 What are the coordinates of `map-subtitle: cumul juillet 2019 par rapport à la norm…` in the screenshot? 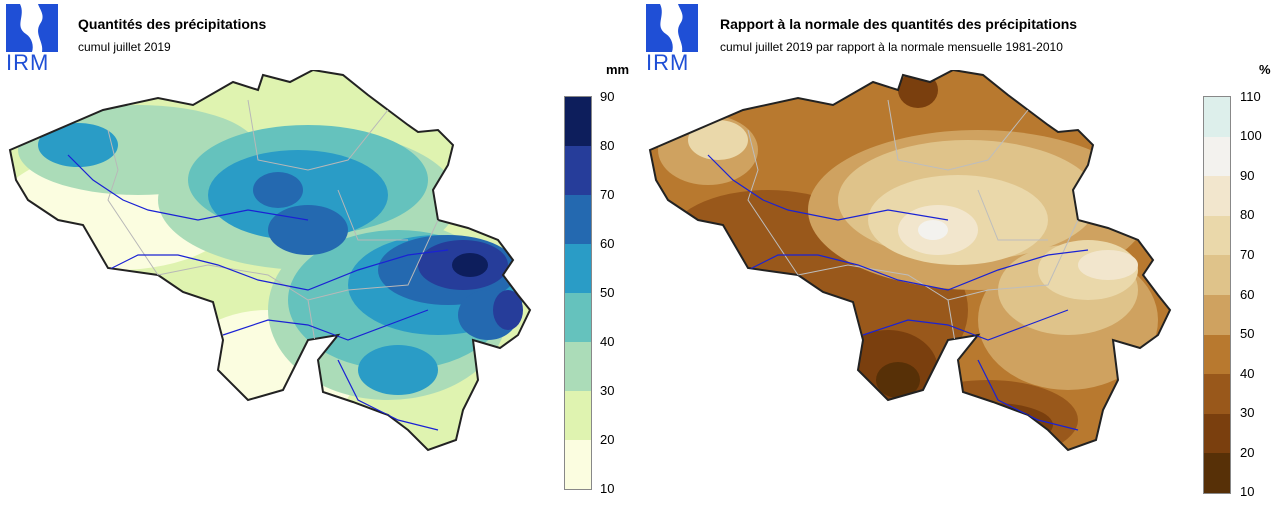 It's located at (891, 47).